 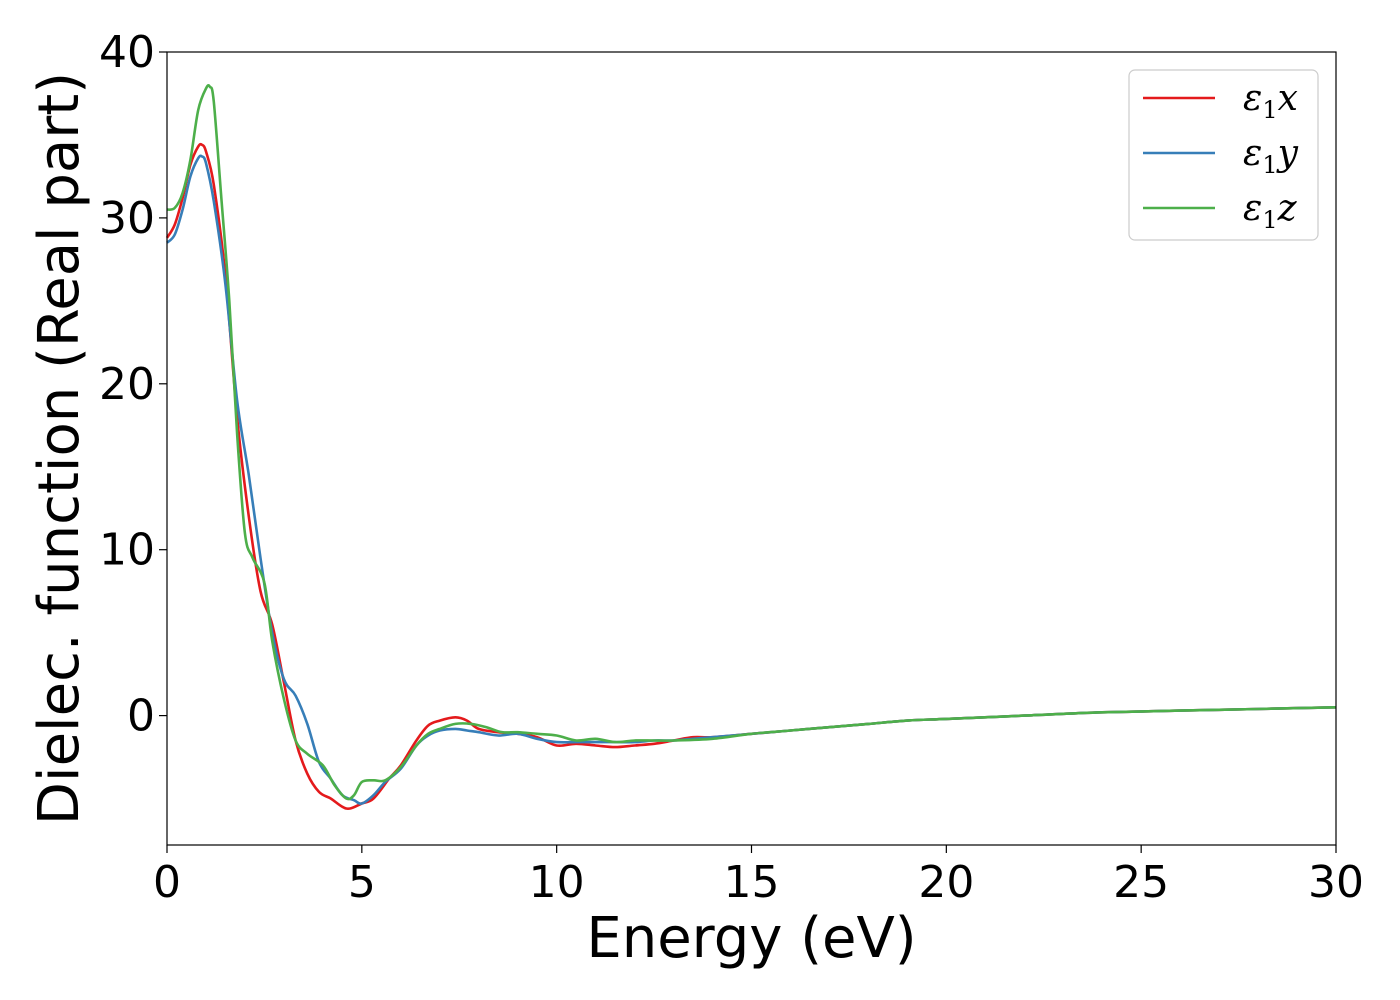 What do you see at coordinates (141, 716) in the screenshot?
I see `y-tick-label: 0` at bounding box center [141, 716].